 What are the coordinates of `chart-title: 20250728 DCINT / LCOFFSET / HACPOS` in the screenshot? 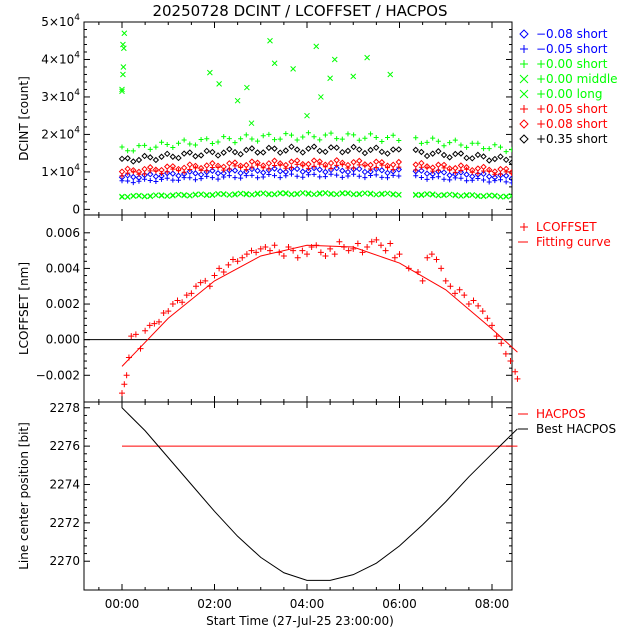 It's located at (299, 11).